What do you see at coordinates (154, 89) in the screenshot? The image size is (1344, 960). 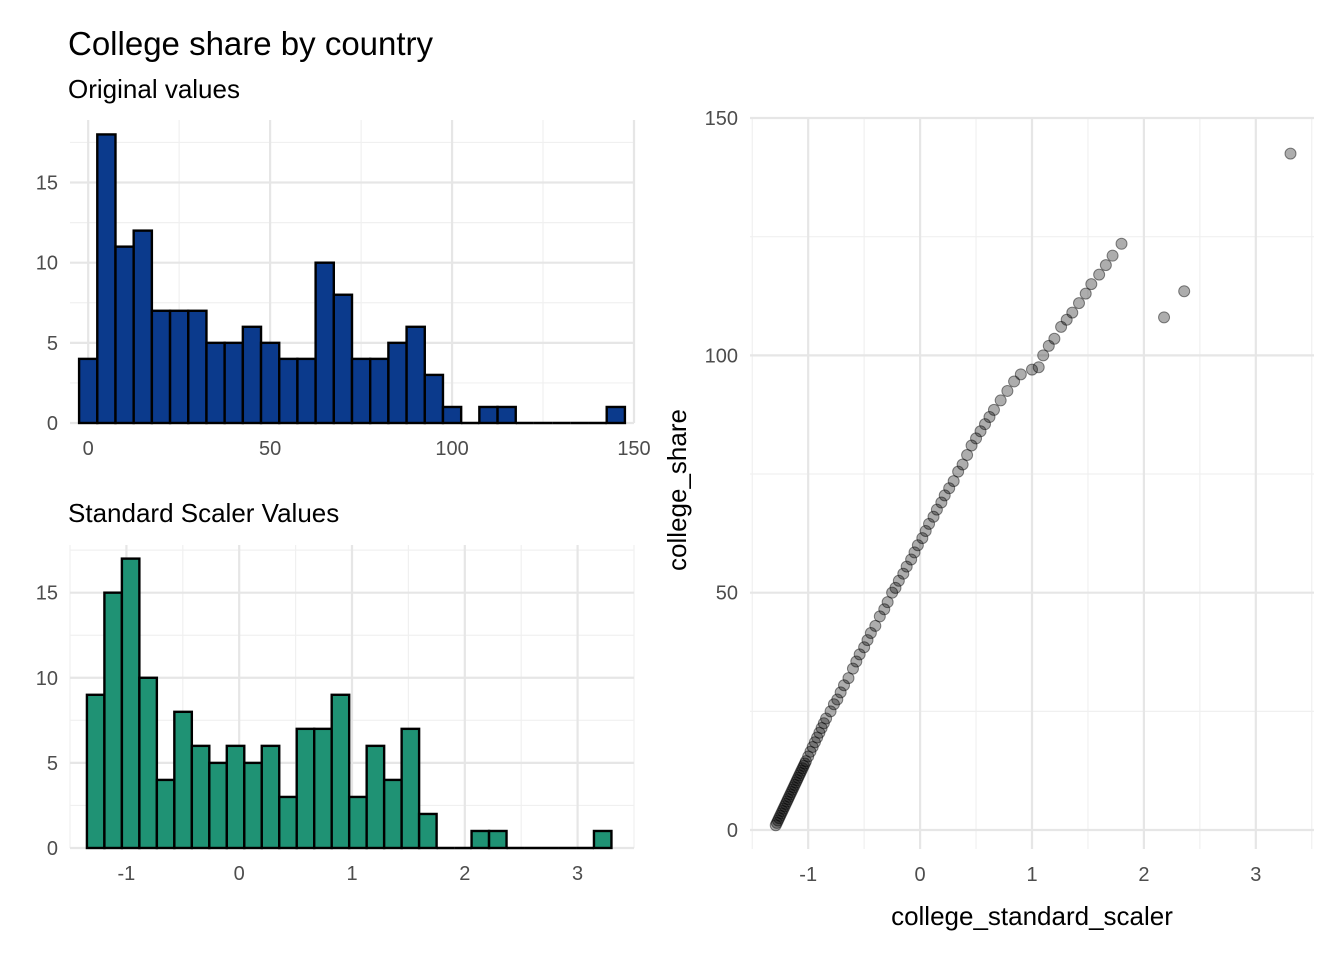 I see `histogram-original-subtitle: Original values` at bounding box center [154, 89].